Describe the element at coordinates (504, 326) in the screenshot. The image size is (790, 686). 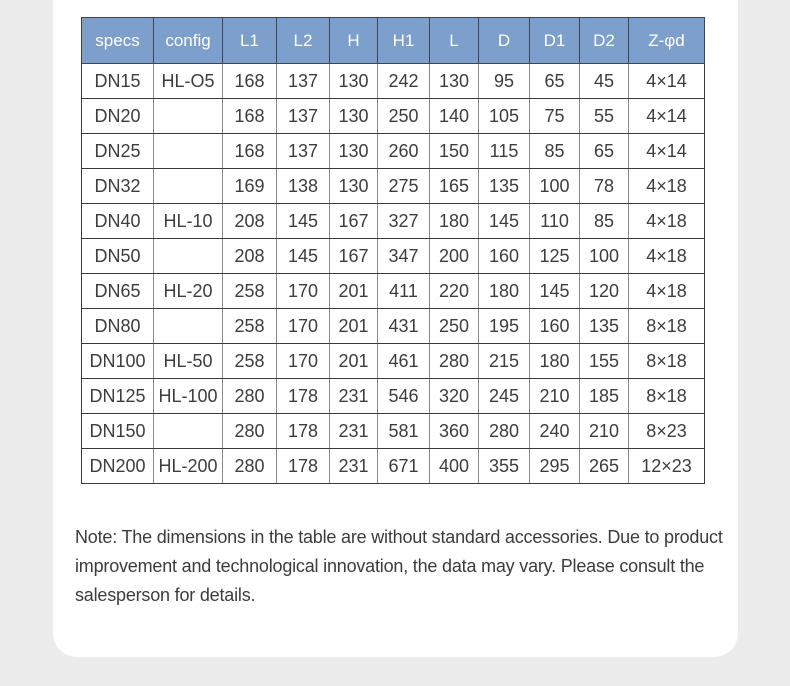
I see `value-cell: 195` at that location.